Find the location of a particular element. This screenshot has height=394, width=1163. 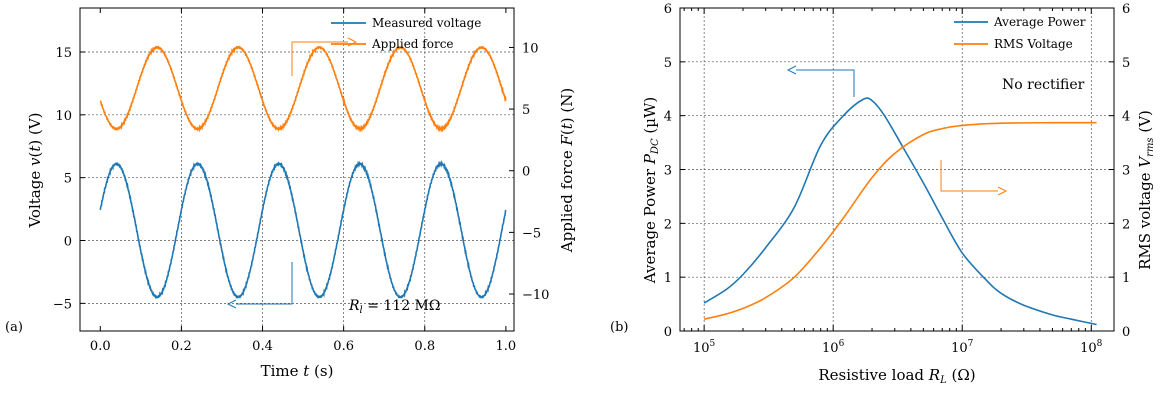

legend-label: Applied force is located at coordinates (412, 44).